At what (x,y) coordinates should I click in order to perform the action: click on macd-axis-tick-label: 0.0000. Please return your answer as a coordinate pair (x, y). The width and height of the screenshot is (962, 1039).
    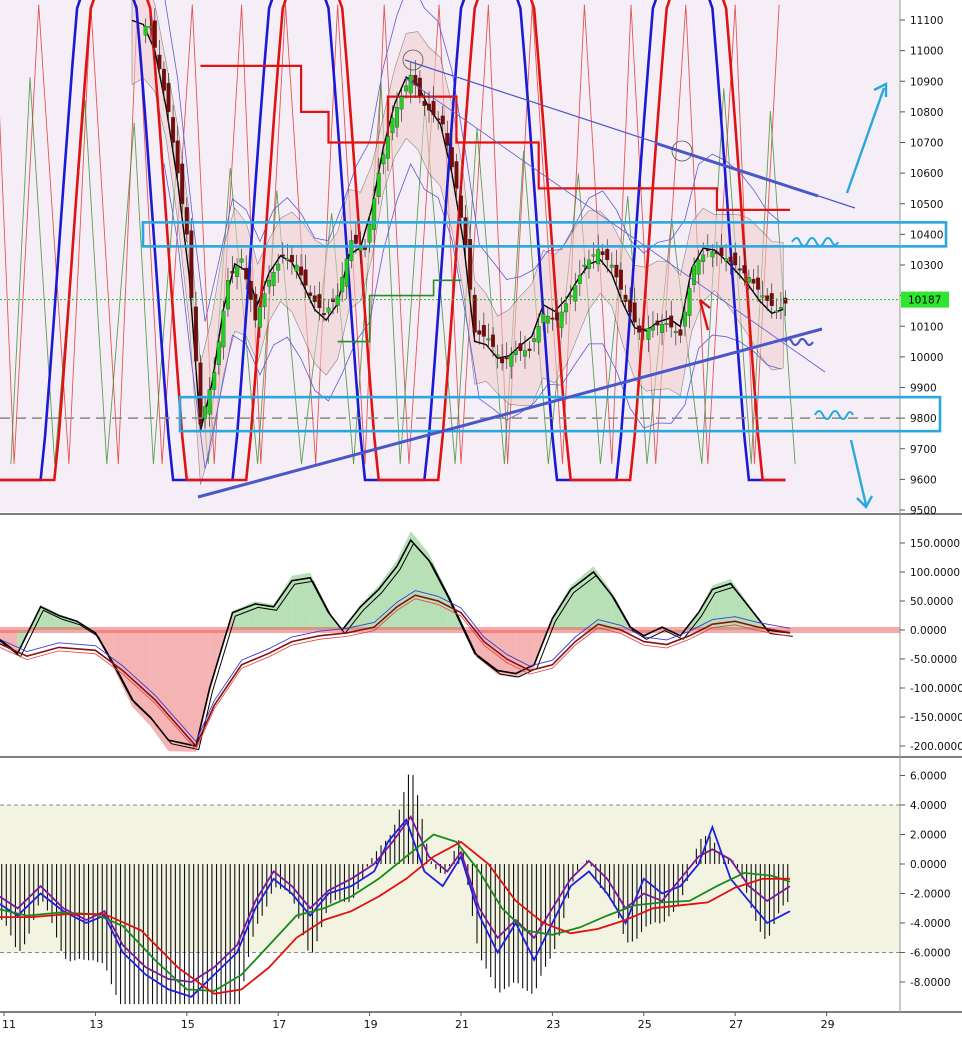
    Looking at the image, I should click on (928, 631).